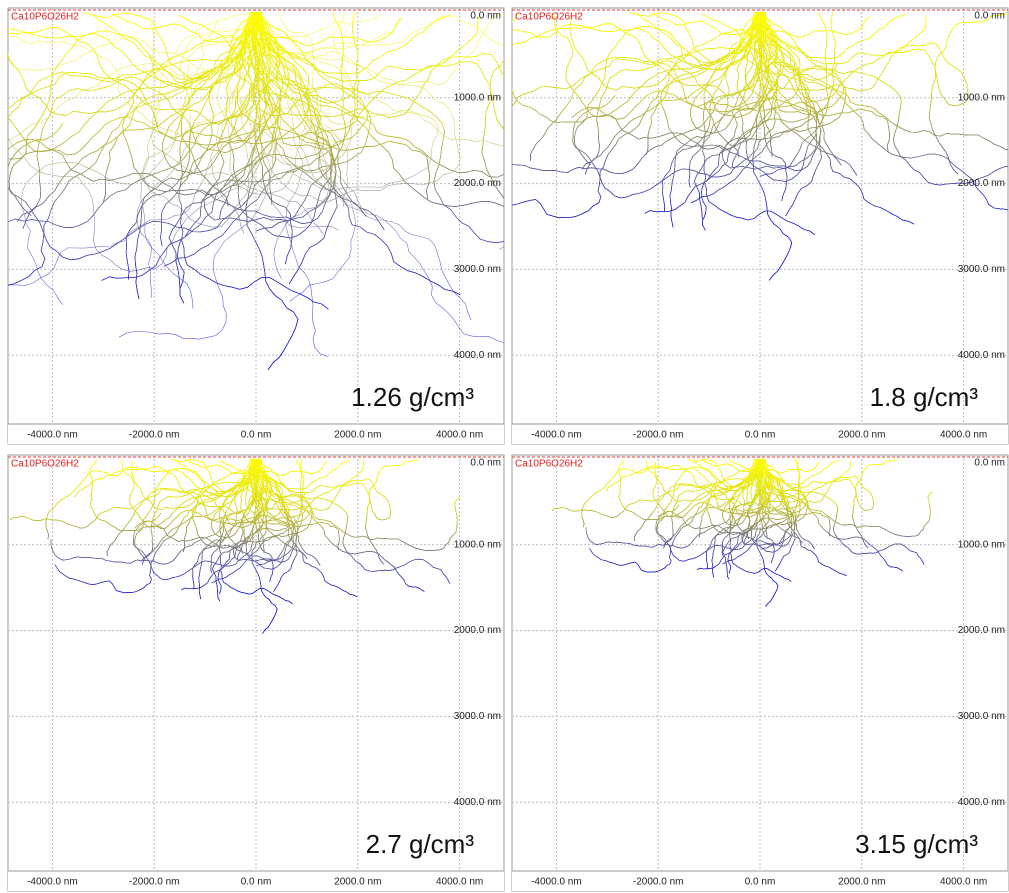 The width and height of the screenshot is (1009, 893). I want to click on x-tick-label: 4000.0 nm, so click(963, 882).